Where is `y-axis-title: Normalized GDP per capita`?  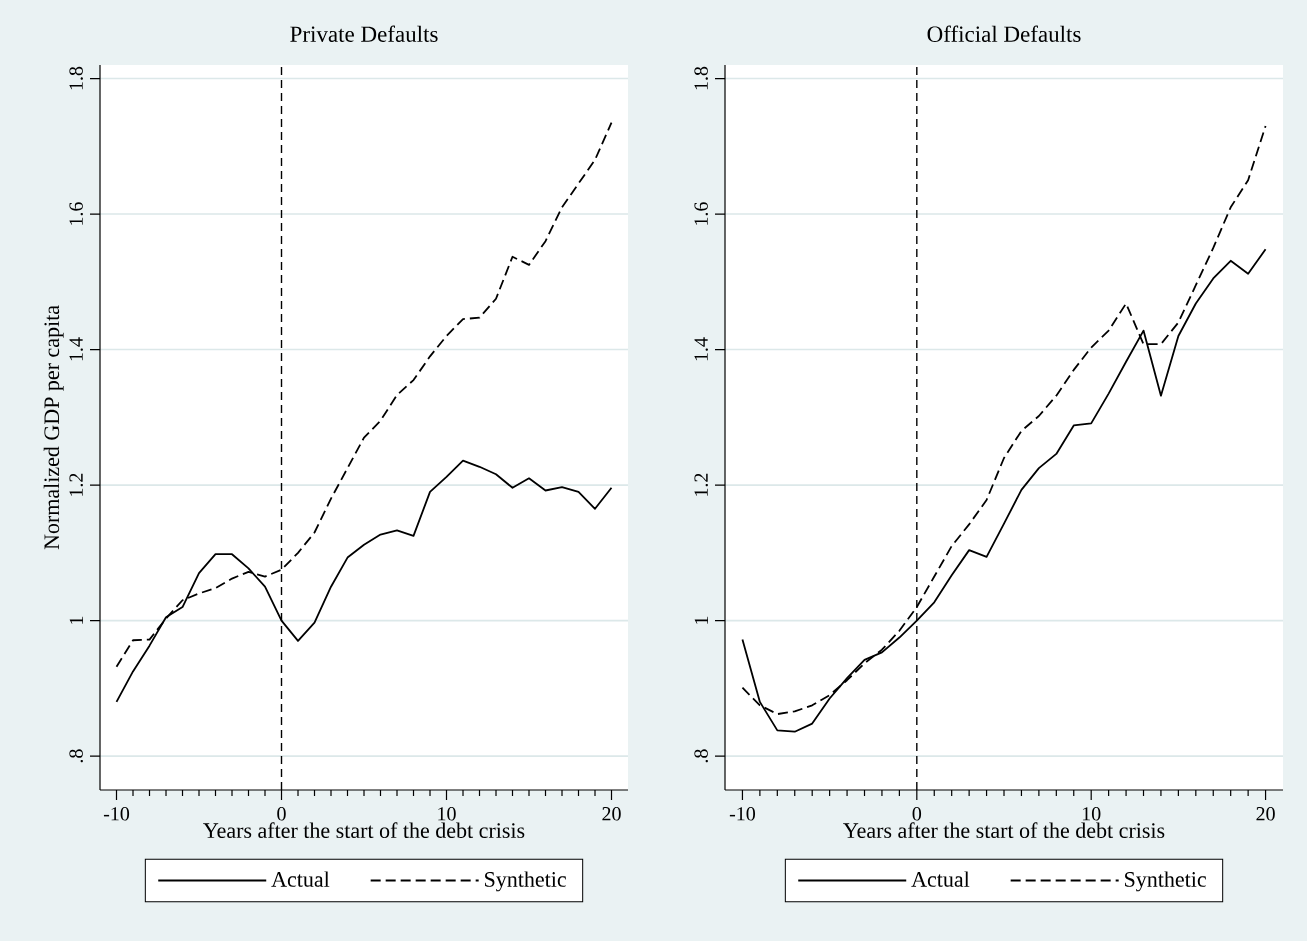
y-axis-title: Normalized GDP per capita is located at coordinates (53, 427).